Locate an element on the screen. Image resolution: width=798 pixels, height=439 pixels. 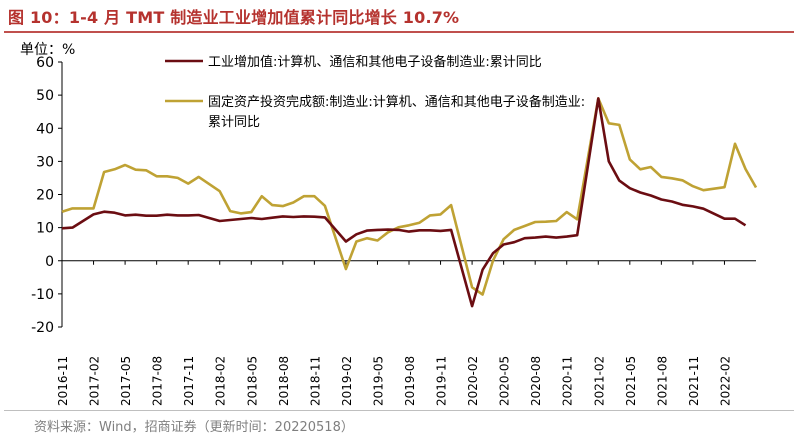
x-tick-label: 2020-02 is located at coordinates (473, 381).